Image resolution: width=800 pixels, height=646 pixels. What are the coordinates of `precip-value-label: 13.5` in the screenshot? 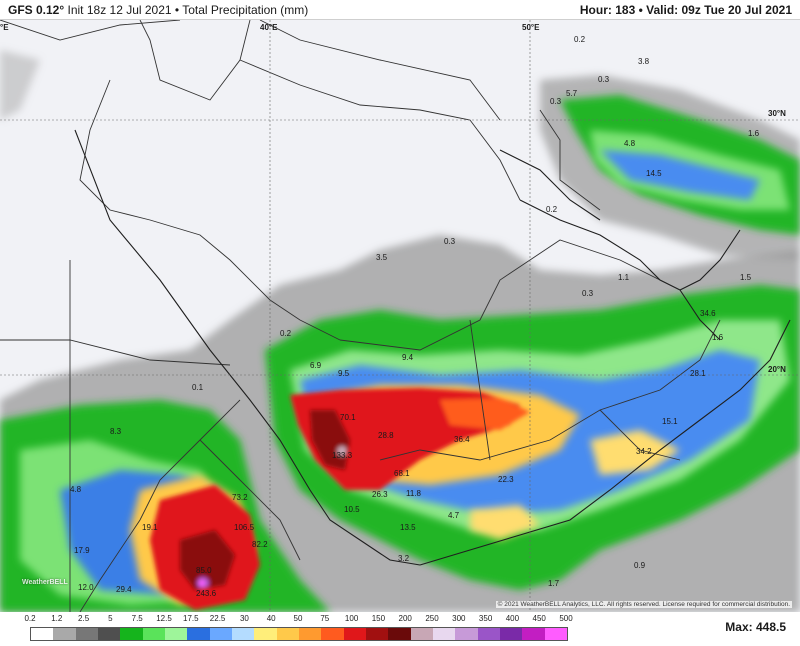 It's located at (408, 527).